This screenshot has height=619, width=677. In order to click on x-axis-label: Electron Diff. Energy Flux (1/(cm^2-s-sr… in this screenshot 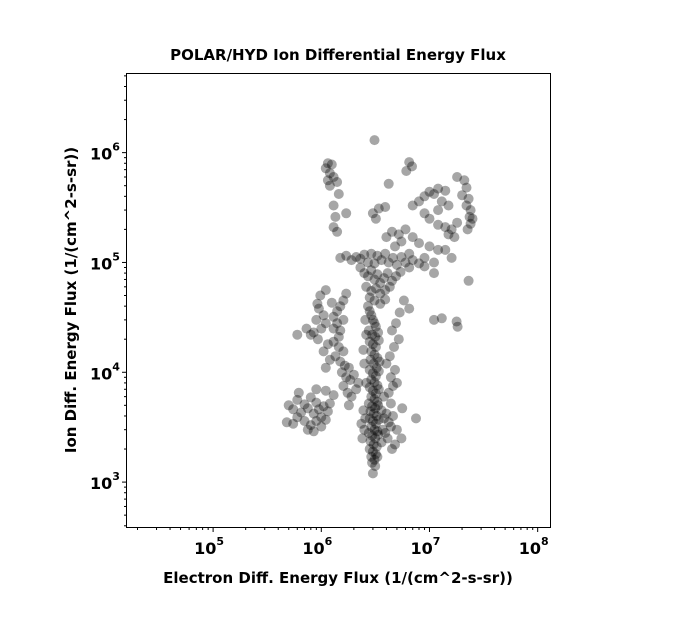, I will do `click(338, 578)`.